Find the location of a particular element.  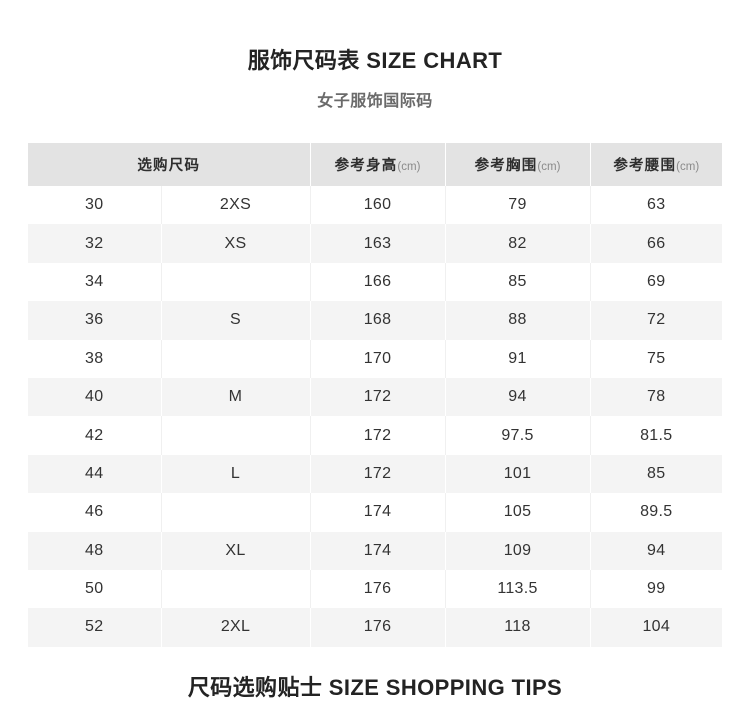

table-row: 40 M 172 94 78 is located at coordinates (375, 397).